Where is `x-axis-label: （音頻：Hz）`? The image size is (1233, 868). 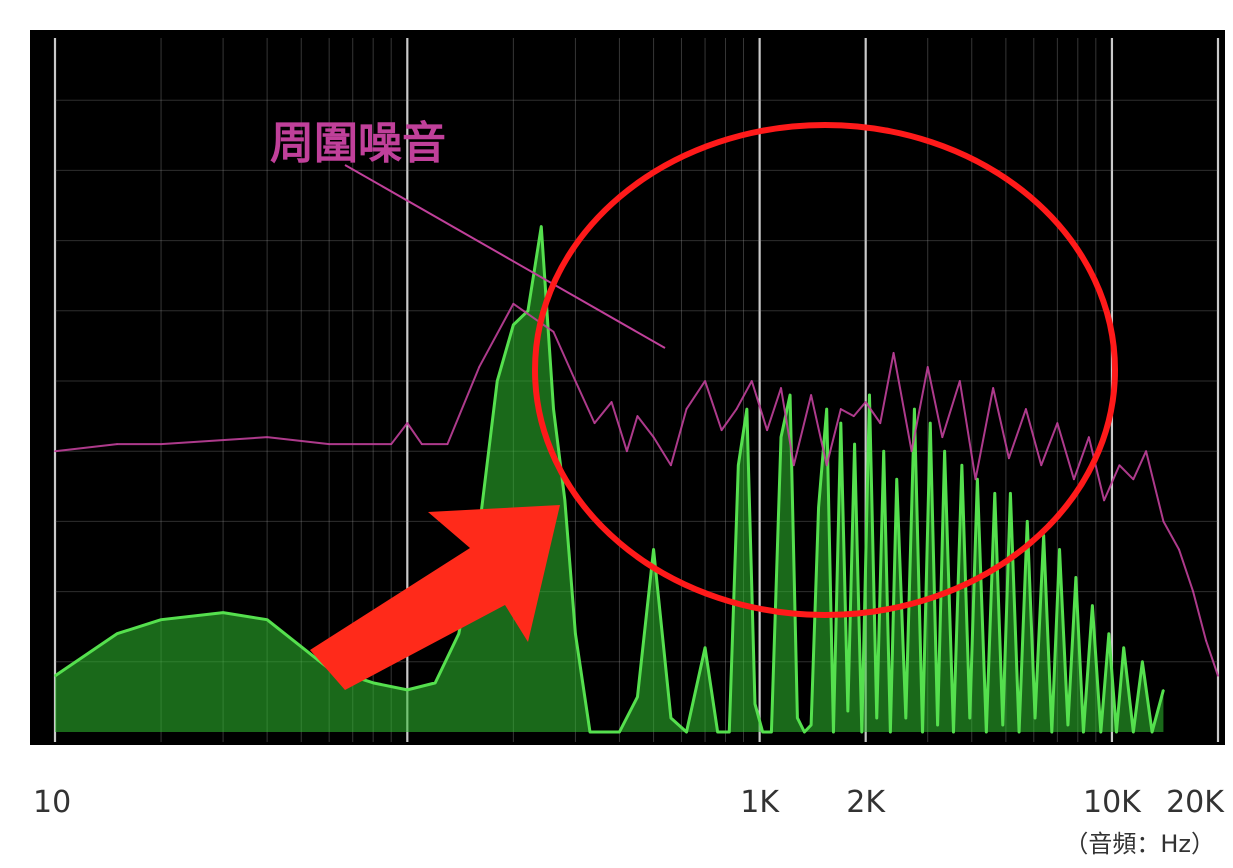 x-axis-label: （音頻：Hz） is located at coordinates (1139, 844).